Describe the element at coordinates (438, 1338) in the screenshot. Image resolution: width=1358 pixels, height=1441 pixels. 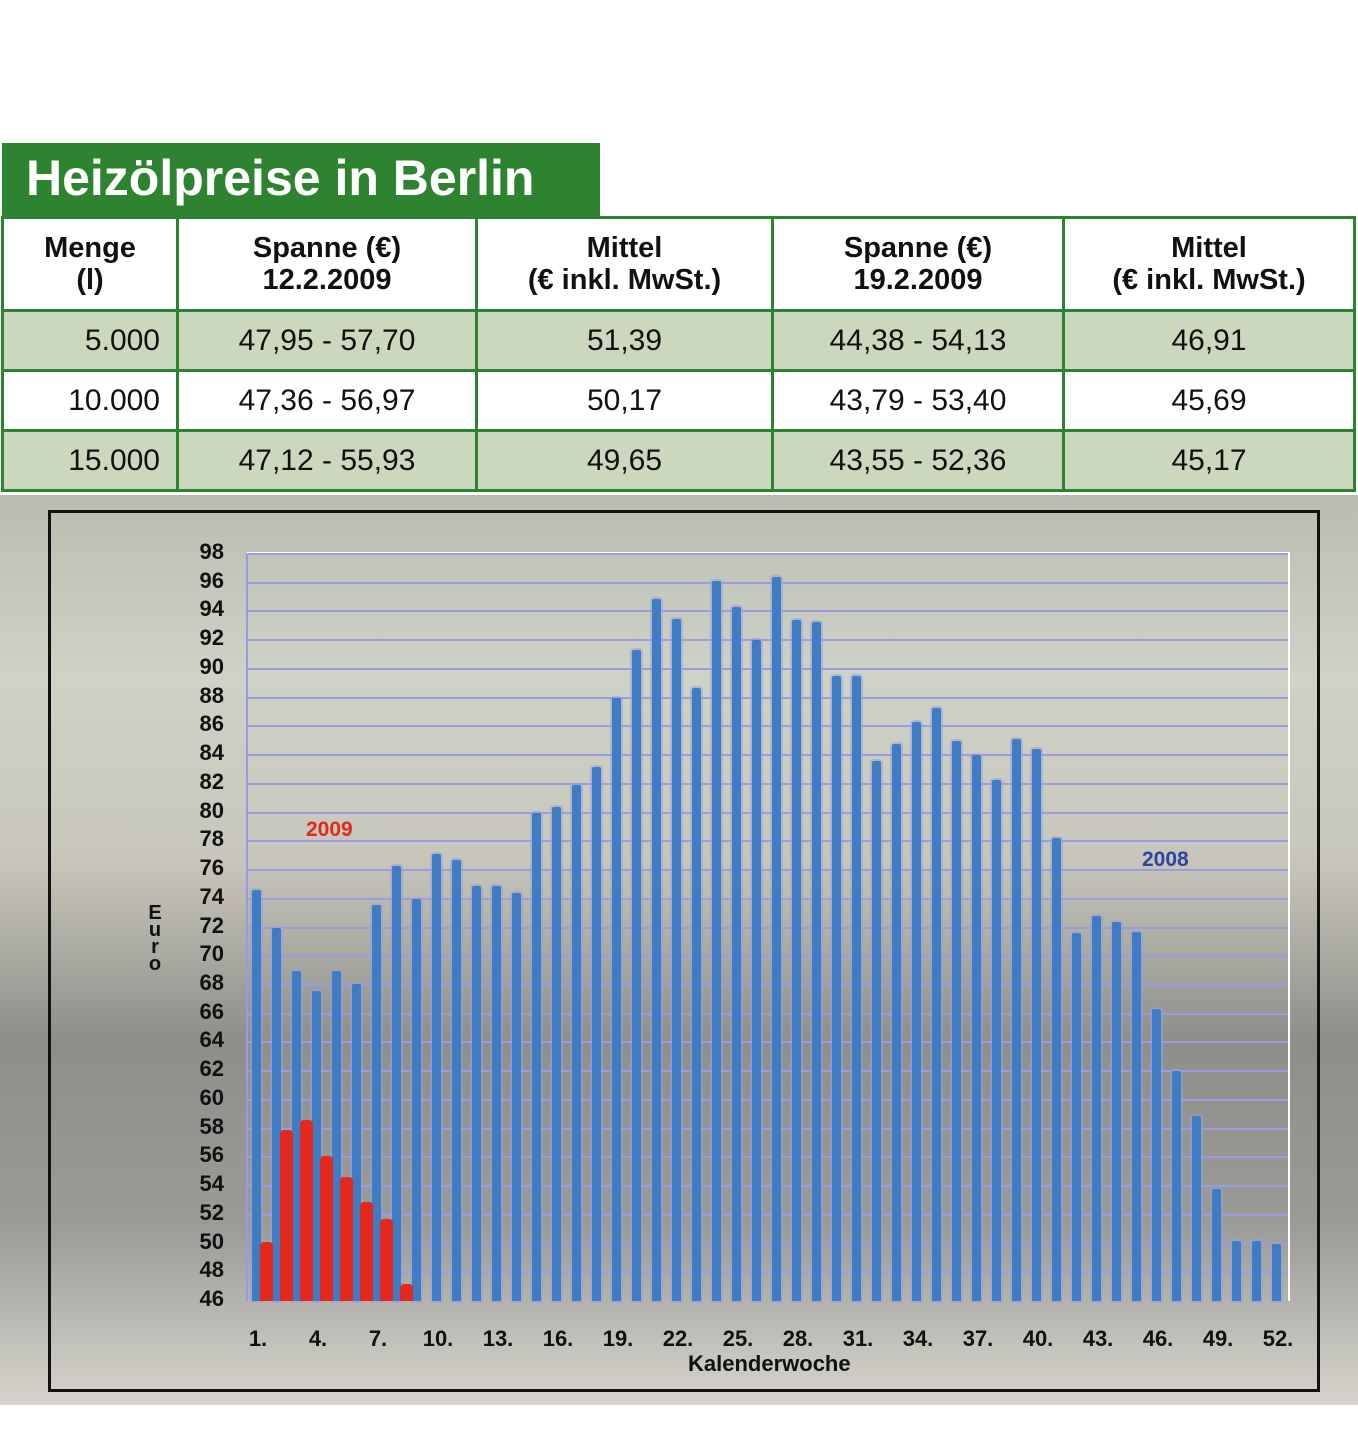
I see `x-tick-label: 10.` at that location.